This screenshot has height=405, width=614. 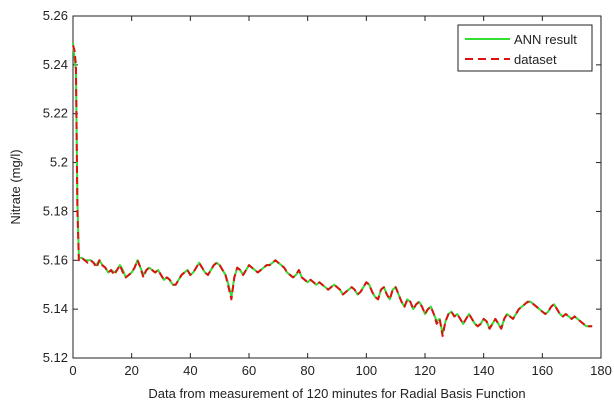 I want to click on legend-label-ann-result: ANN result, so click(x=545, y=39).